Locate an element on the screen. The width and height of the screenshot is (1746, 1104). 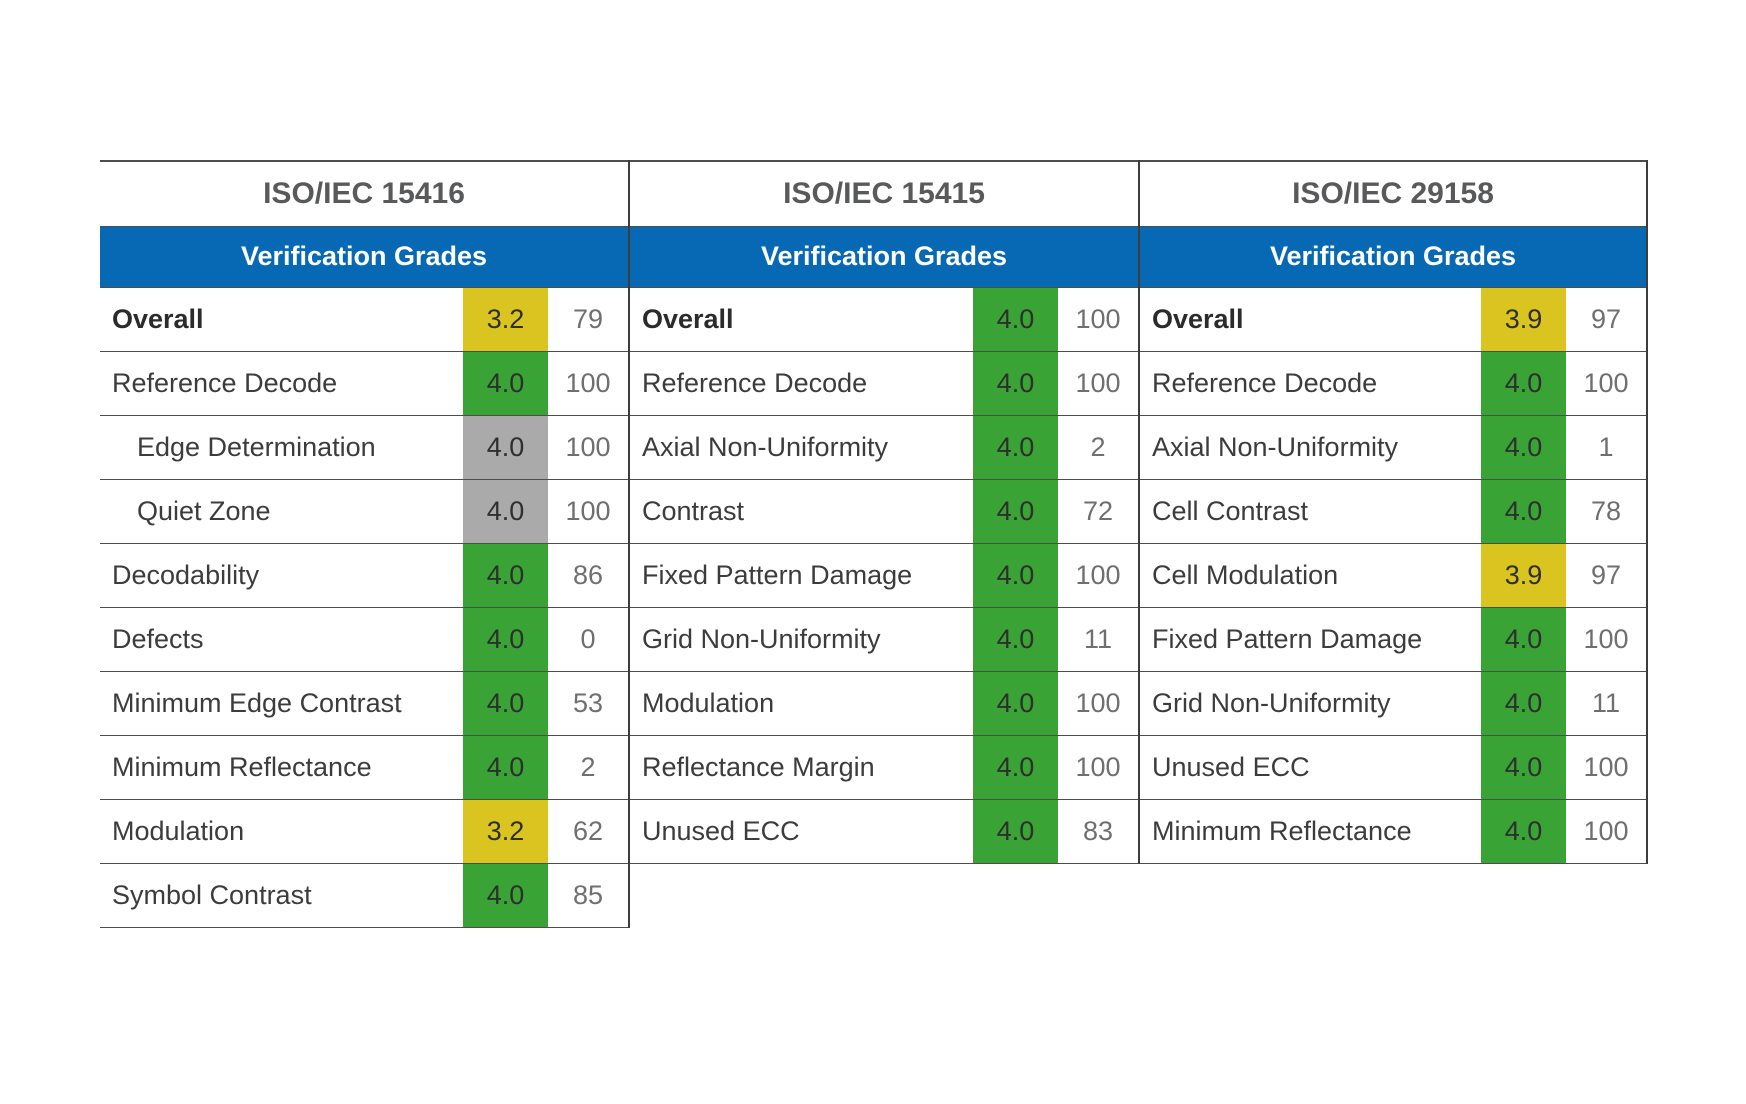
table-row: Minimum Reflectance 4.0 100 is located at coordinates (1393, 831).